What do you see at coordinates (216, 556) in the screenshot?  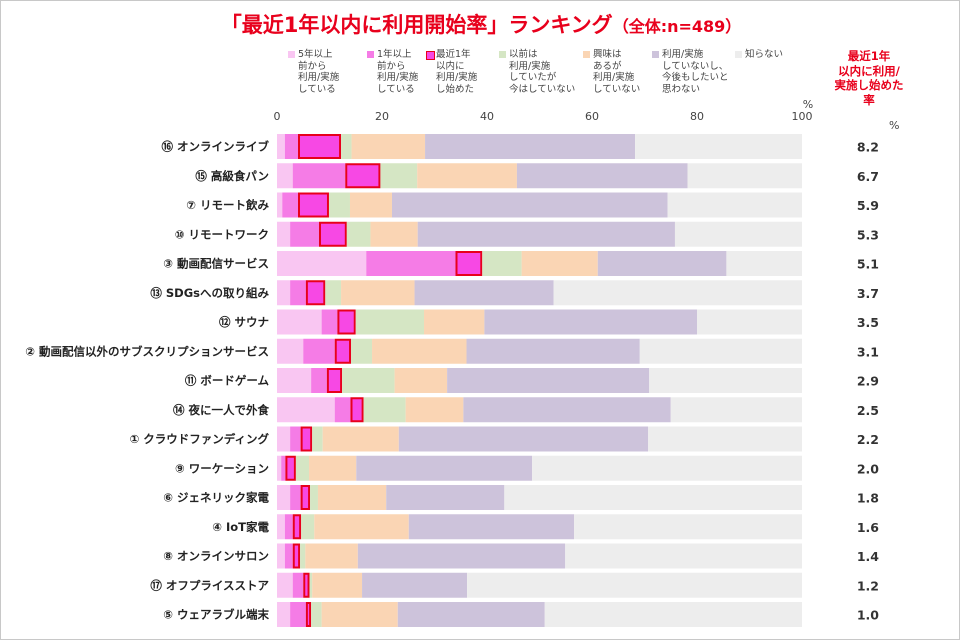 I see `category-label: ⑧ オンラインサロン` at bounding box center [216, 556].